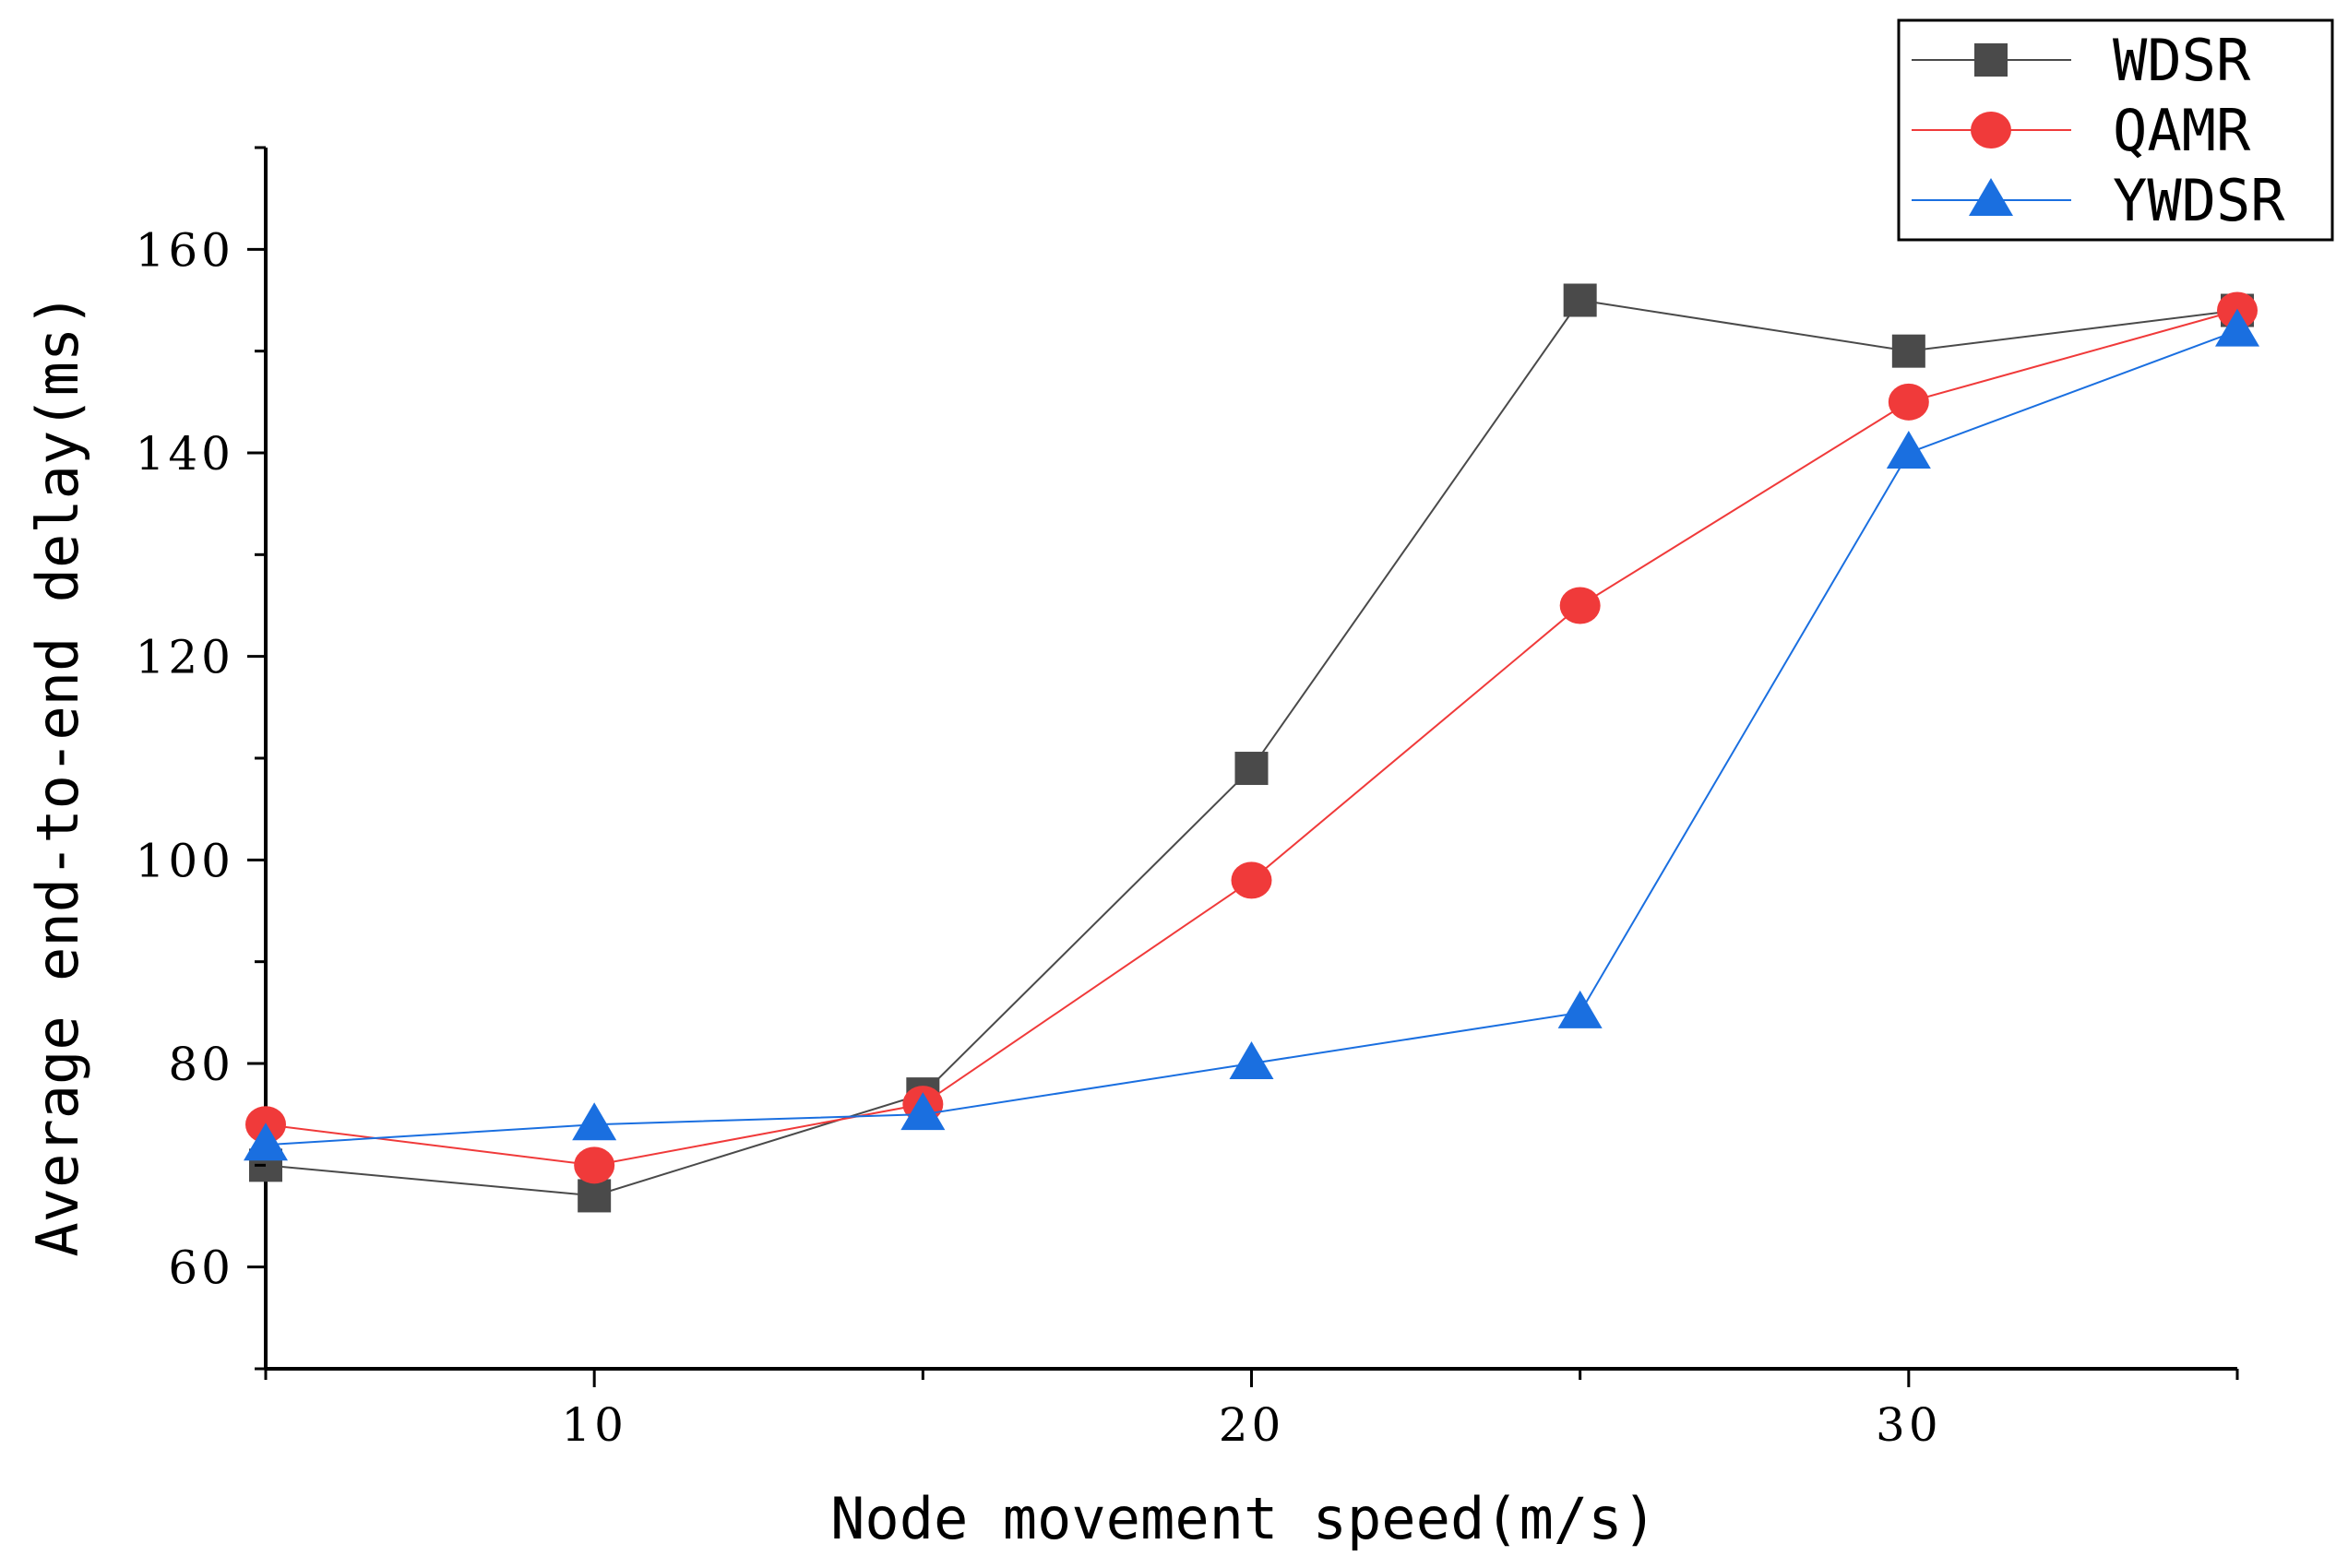 The width and height of the screenshot is (2348, 1568). What do you see at coordinates (2081, 60) in the screenshot?
I see `legend-item-wdsr: WDSR` at bounding box center [2081, 60].